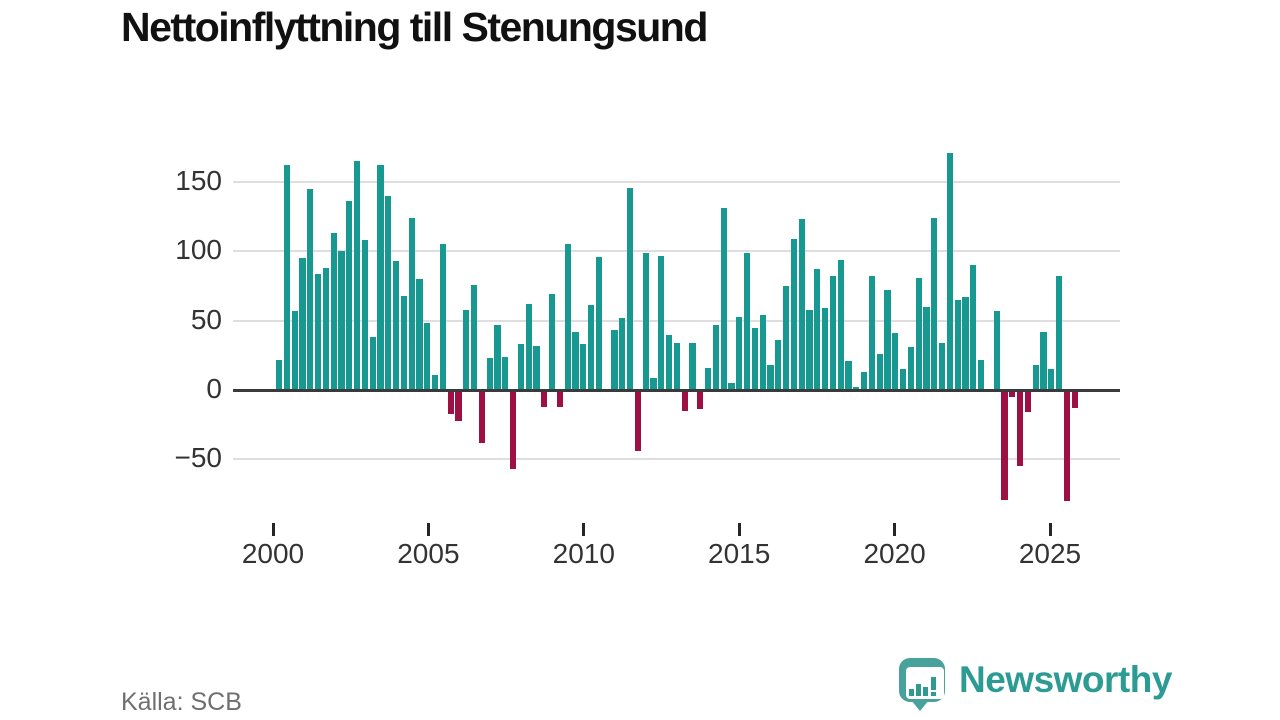  What do you see at coordinates (825, 349) in the screenshot?
I see `bar-2017Q3` at bounding box center [825, 349].